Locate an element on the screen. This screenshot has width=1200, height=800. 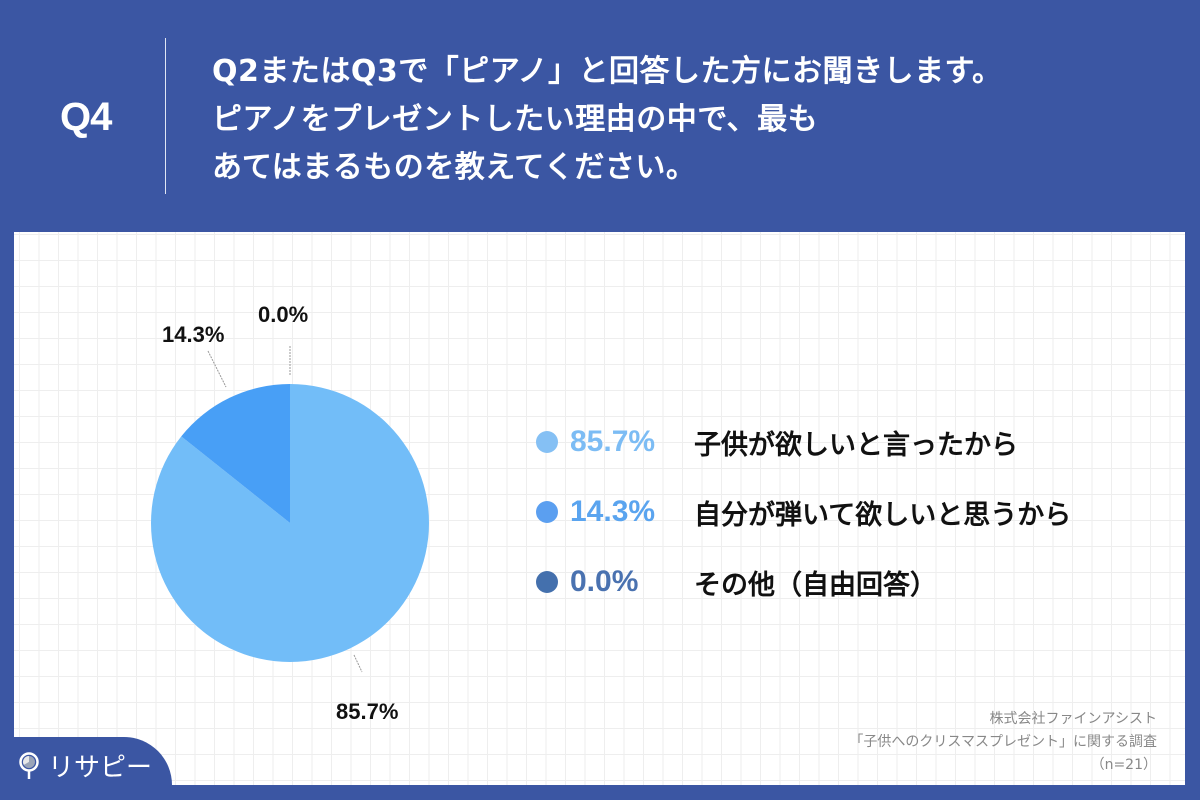
legend-percent: 0.0% is located at coordinates (604, 581).